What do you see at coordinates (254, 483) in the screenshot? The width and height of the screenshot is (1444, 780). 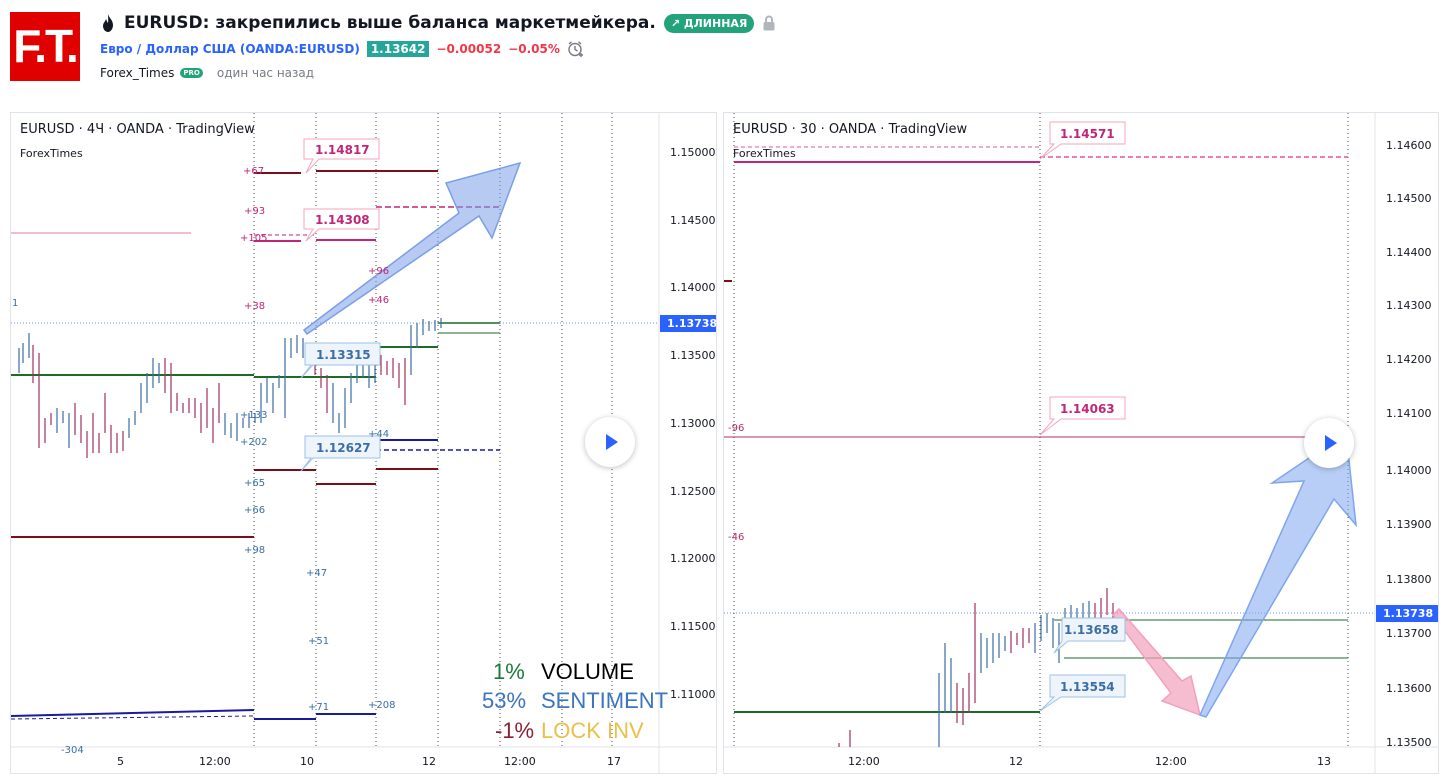 I see `svg-text: +65` at bounding box center [254, 483].